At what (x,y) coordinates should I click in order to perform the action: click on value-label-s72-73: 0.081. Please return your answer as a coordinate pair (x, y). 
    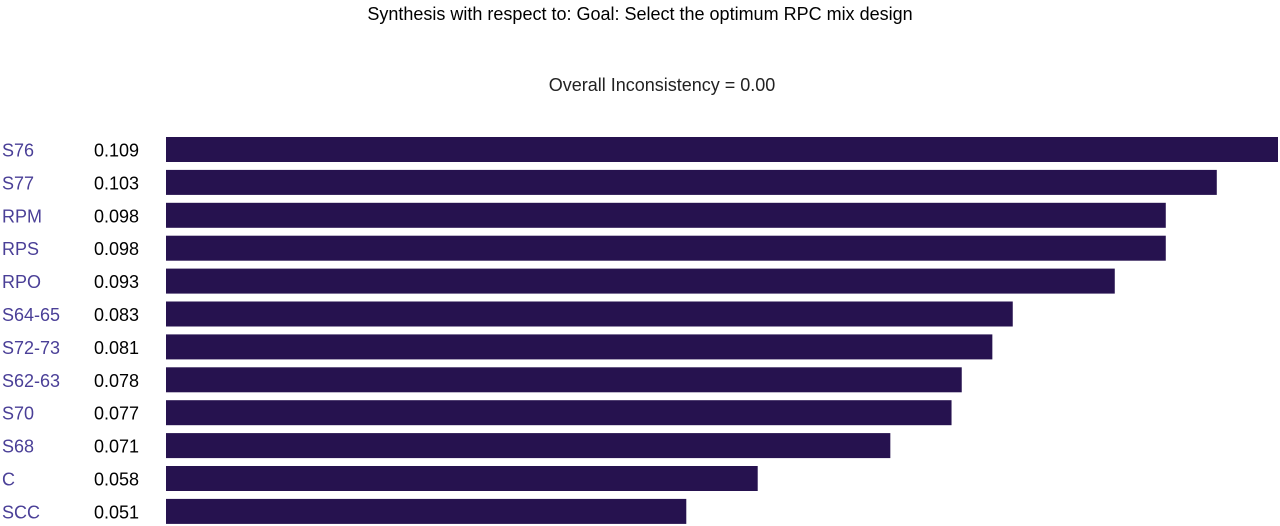
    Looking at the image, I should click on (116, 348).